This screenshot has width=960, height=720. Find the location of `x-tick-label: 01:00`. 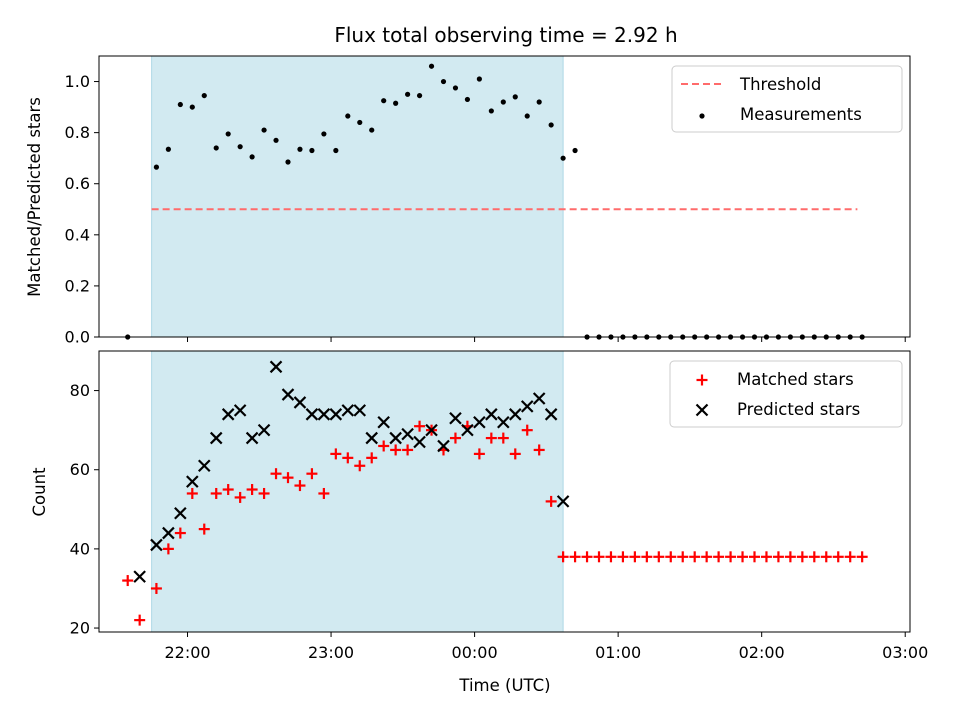

x-tick-label: 01:00 is located at coordinates (618, 652).